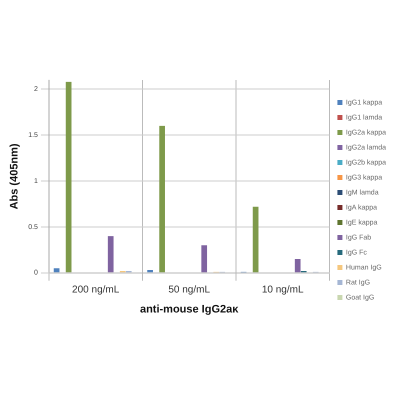  Describe the element at coordinates (283, 290) in the screenshot. I see `x-tick-label: 10 ng/mL` at that location.